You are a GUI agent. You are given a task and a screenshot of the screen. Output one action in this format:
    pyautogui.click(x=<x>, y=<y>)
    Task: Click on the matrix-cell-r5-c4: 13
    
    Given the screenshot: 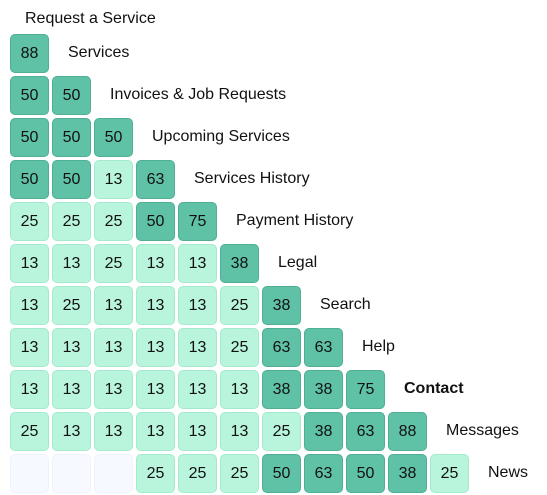 What is the action you would take?
    pyautogui.click(x=197, y=263)
    